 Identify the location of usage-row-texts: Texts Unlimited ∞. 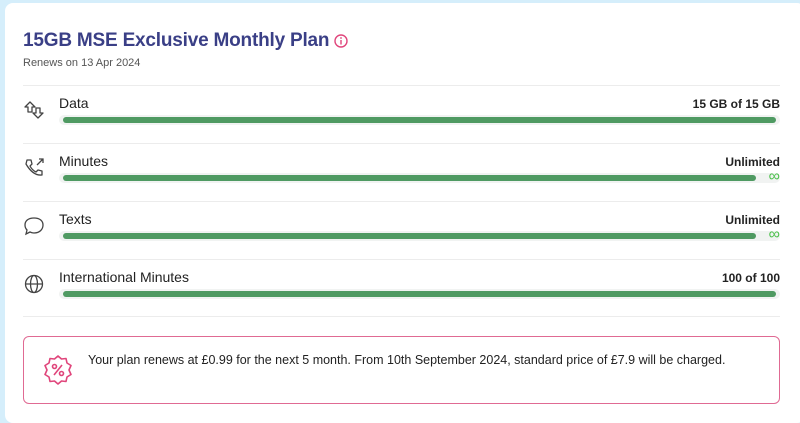
(401, 230).